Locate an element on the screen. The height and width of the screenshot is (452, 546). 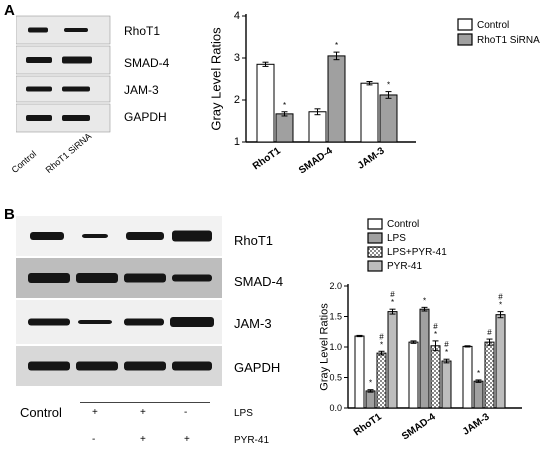
blot-a-label-rhot1: RhoT1 is located at coordinates (142, 31).